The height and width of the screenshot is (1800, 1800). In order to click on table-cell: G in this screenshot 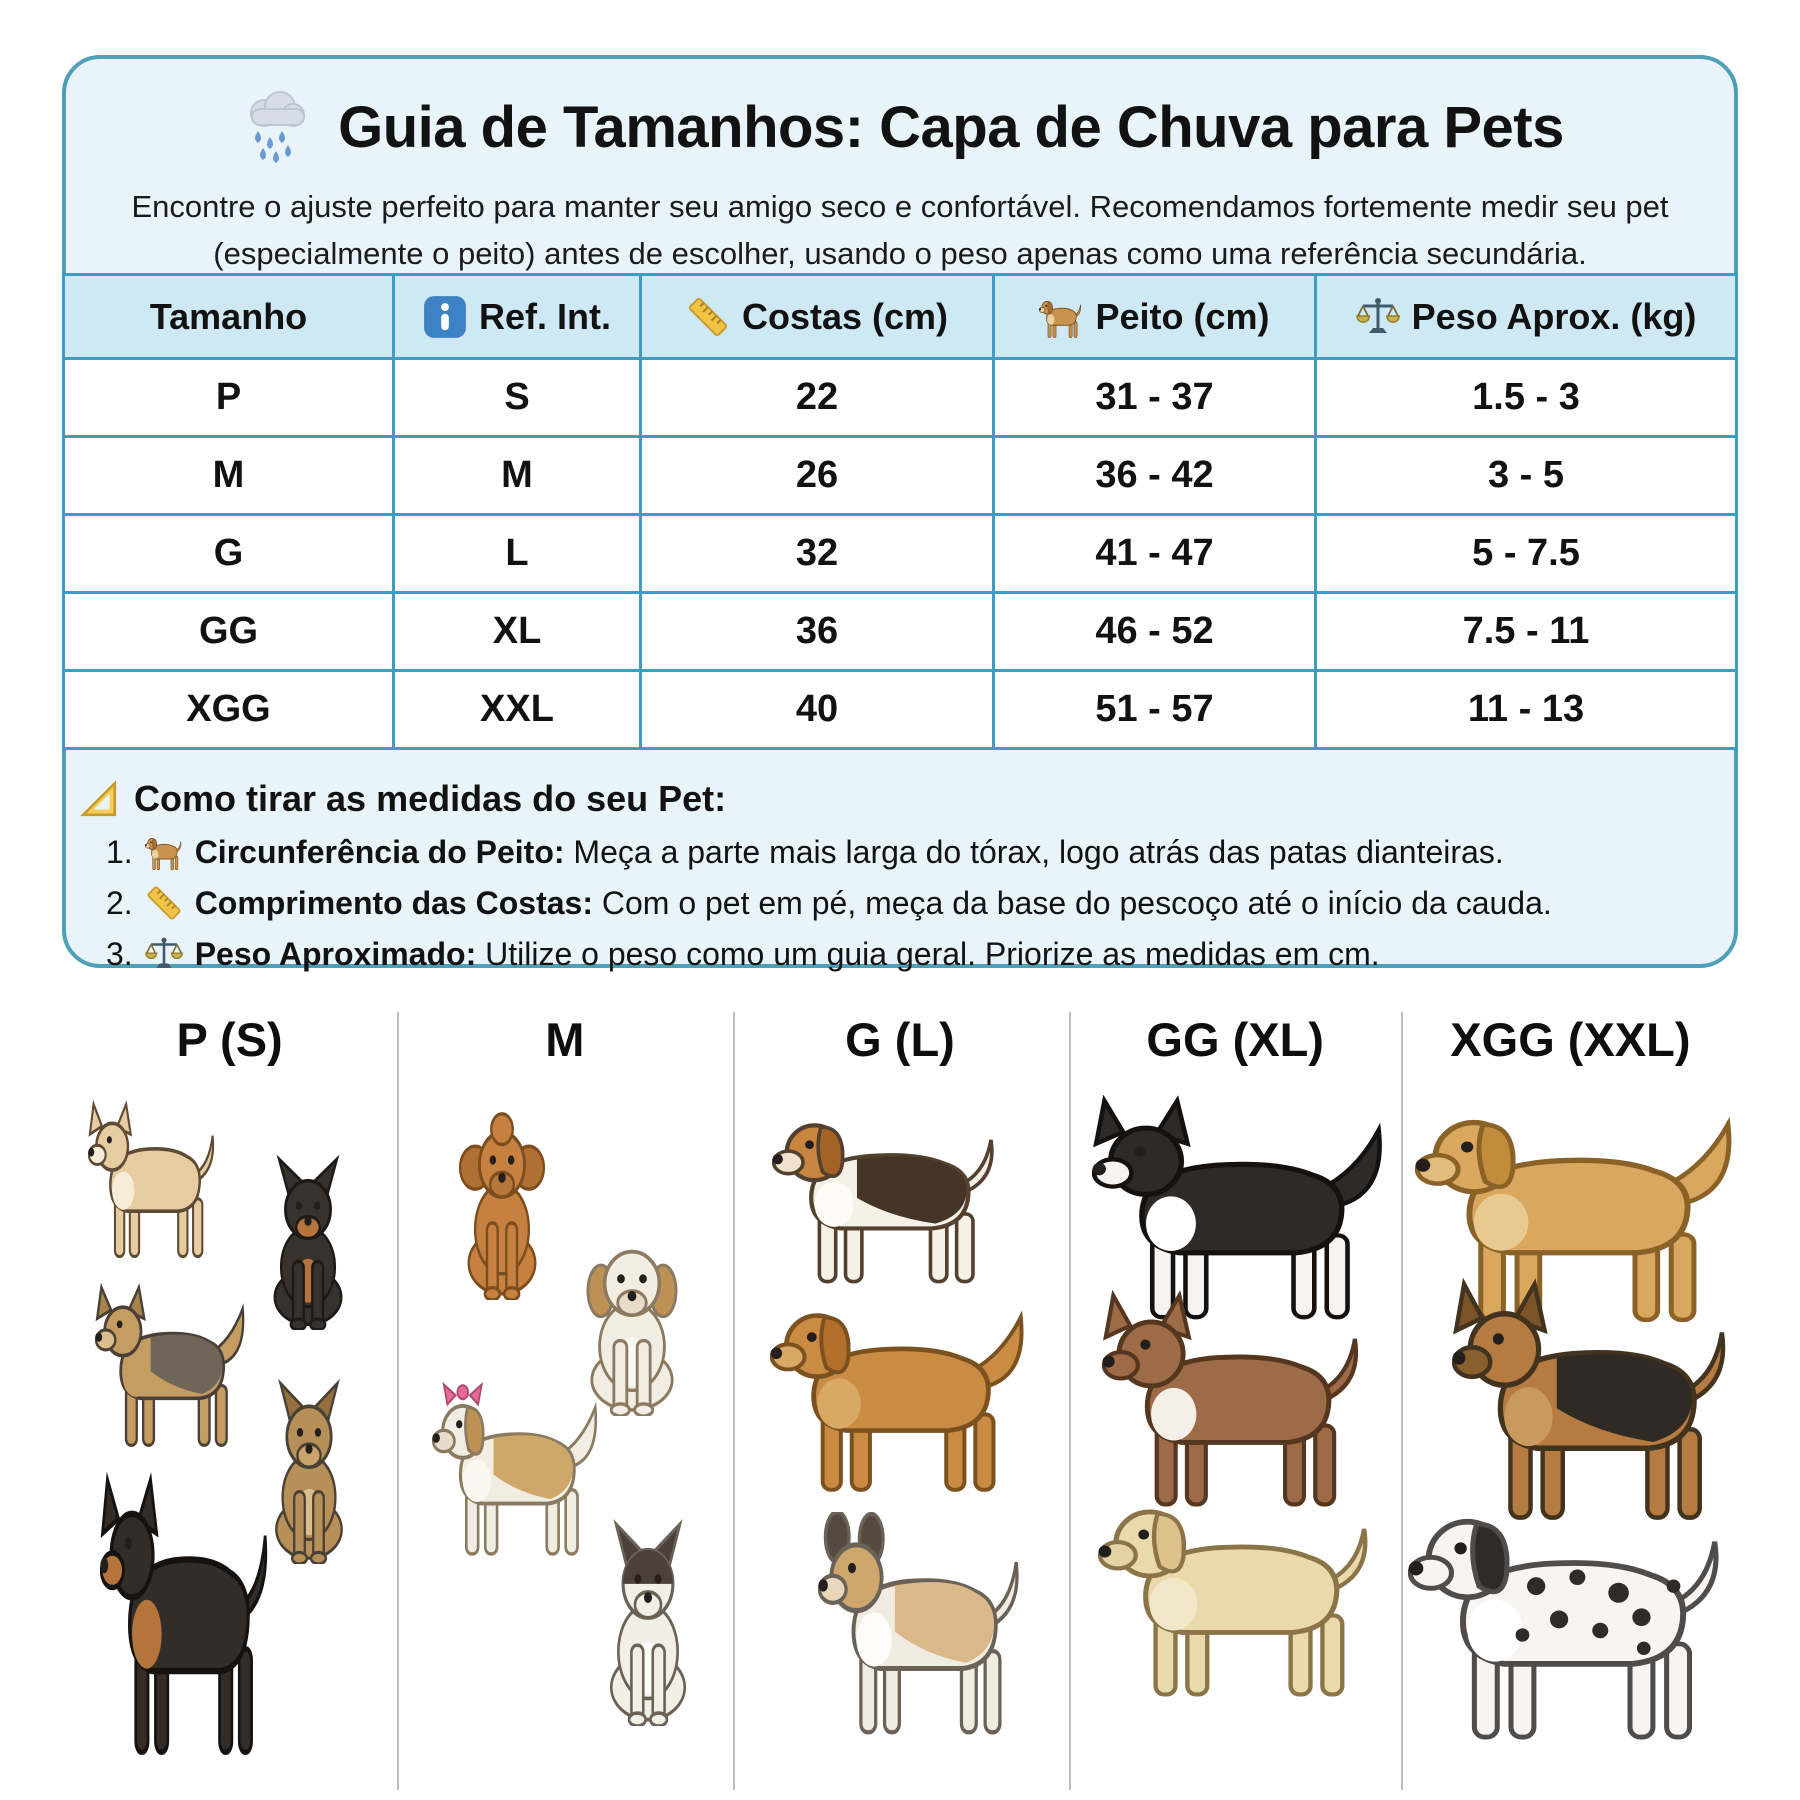, I will do `click(228, 553)`.